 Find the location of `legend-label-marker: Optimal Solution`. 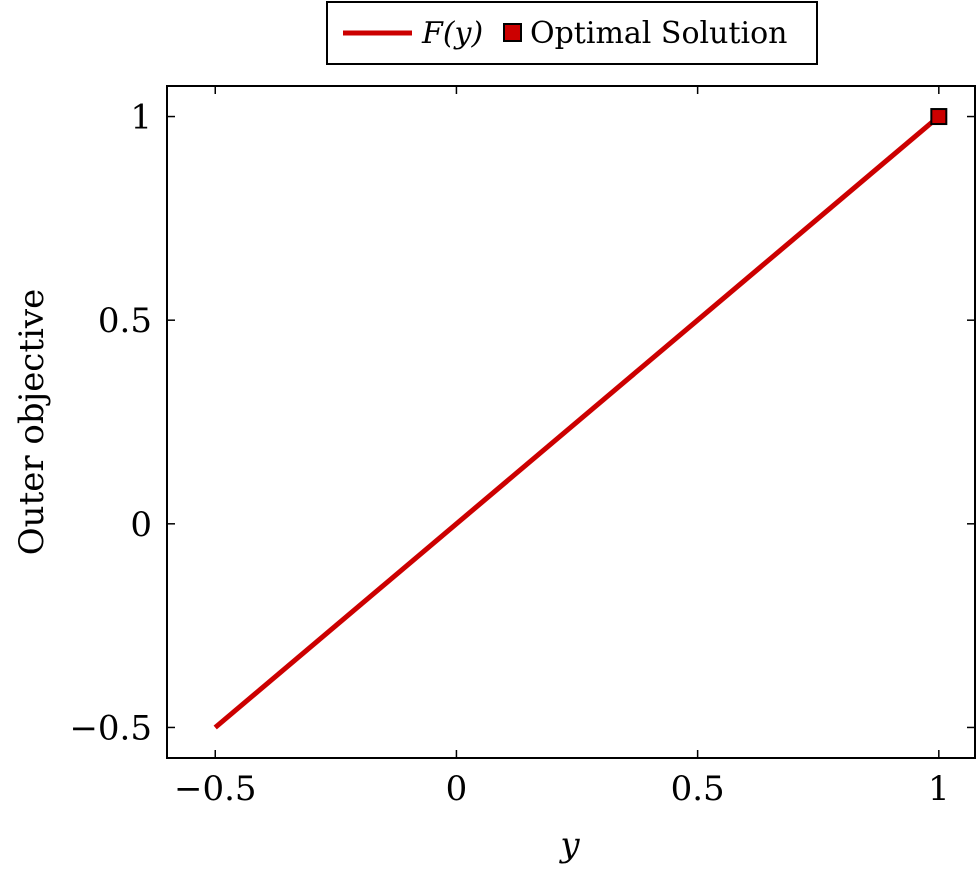

legend-label-marker: Optimal Solution is located at coordinates (658, 33).